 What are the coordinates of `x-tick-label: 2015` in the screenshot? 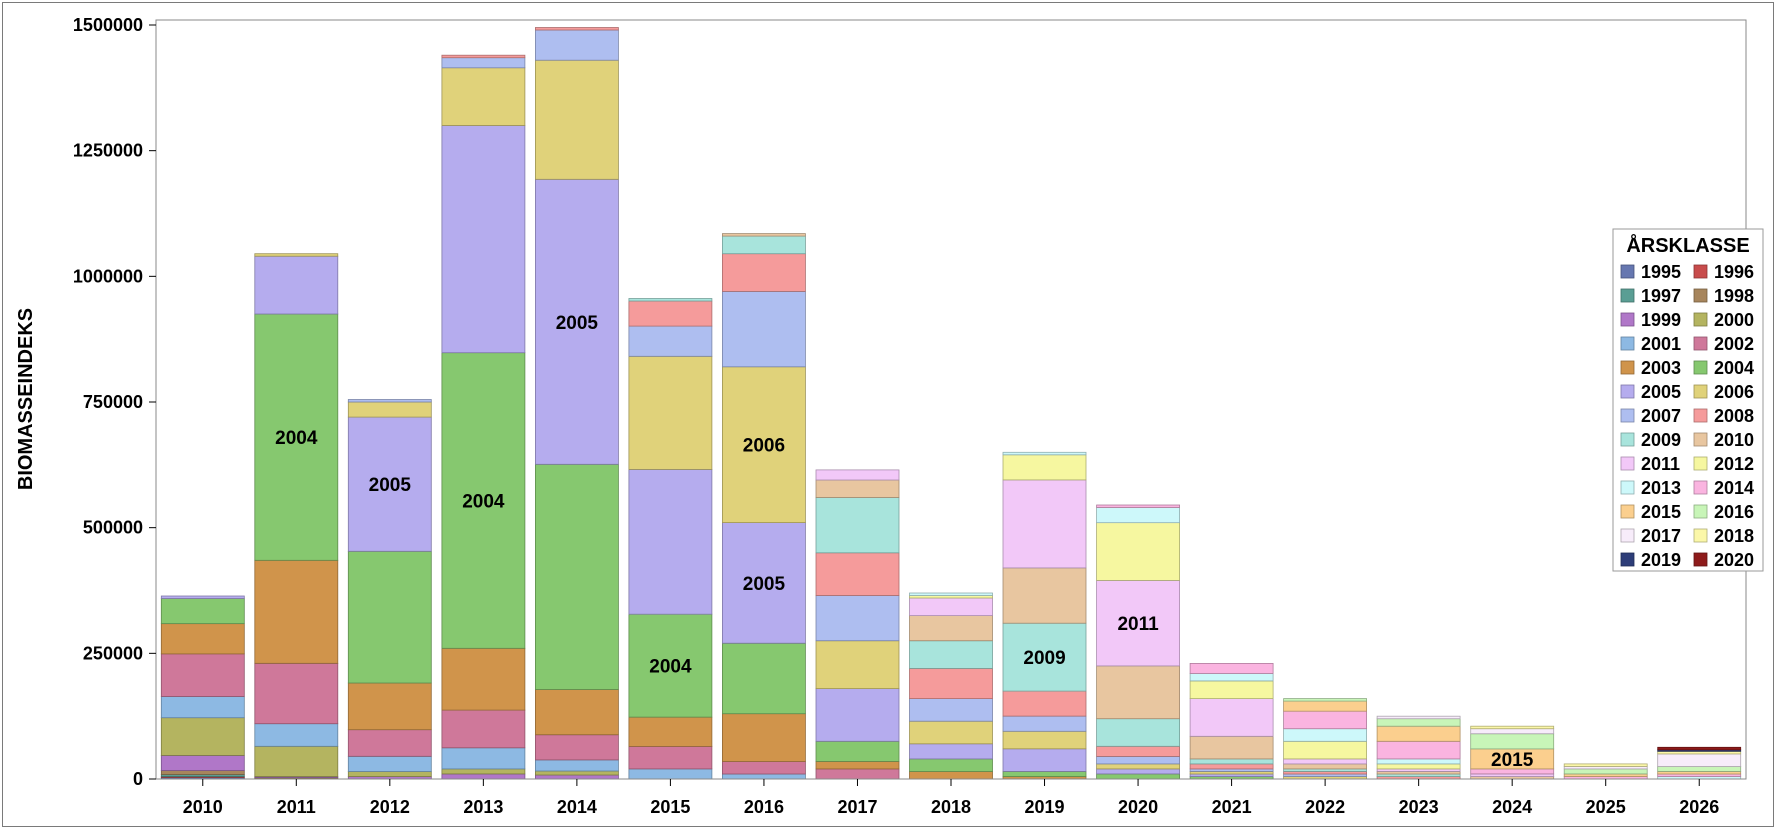 It's located at (670, 807).